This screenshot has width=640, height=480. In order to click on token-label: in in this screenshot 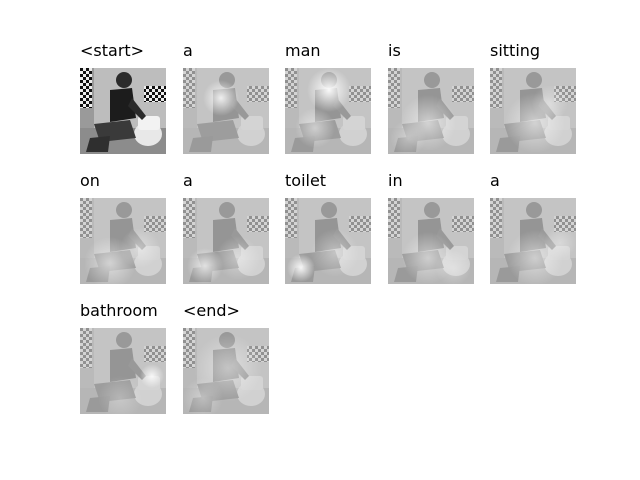, I will do `click(395, 180)`.